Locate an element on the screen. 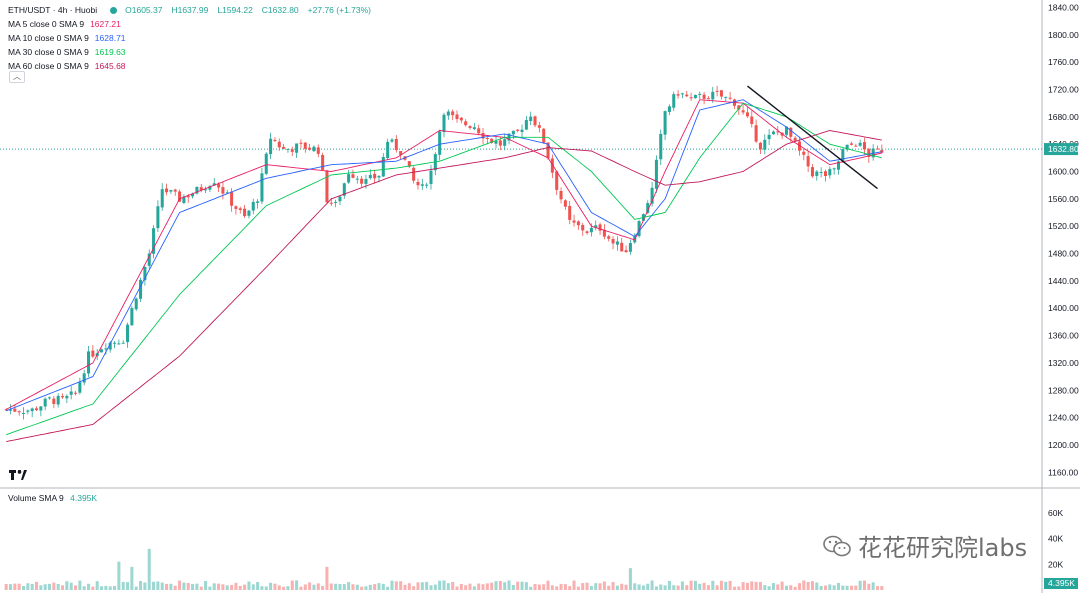 This screenshot has width=1080, height=593. indicator-ma5: MA 5 close 0 SMA 9 1627.21 is located at coordinates (191, 24).